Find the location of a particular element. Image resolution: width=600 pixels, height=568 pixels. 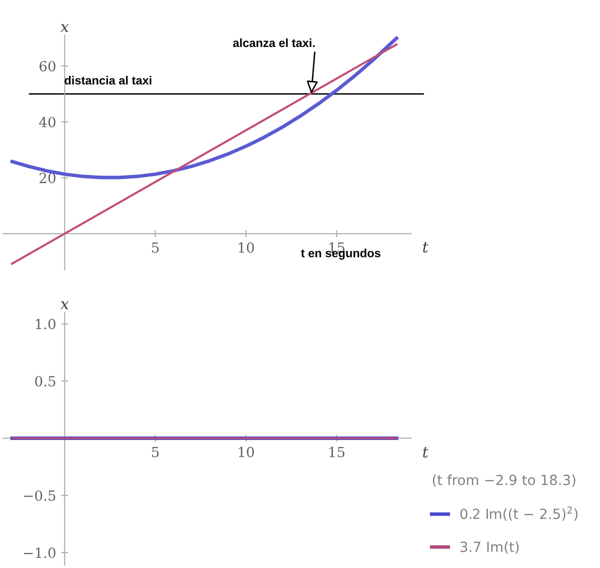

legend-label: 3.7 Im(t) is located at coordinates (489, 547).